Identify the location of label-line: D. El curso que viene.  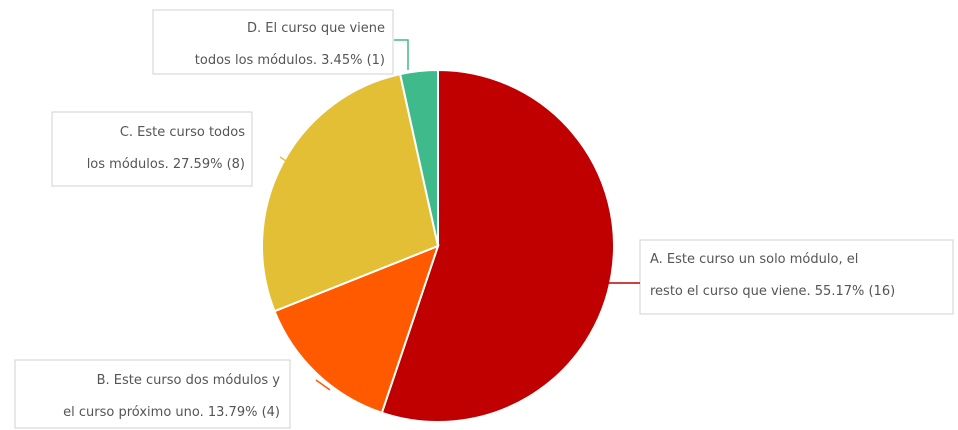
(316, 28).